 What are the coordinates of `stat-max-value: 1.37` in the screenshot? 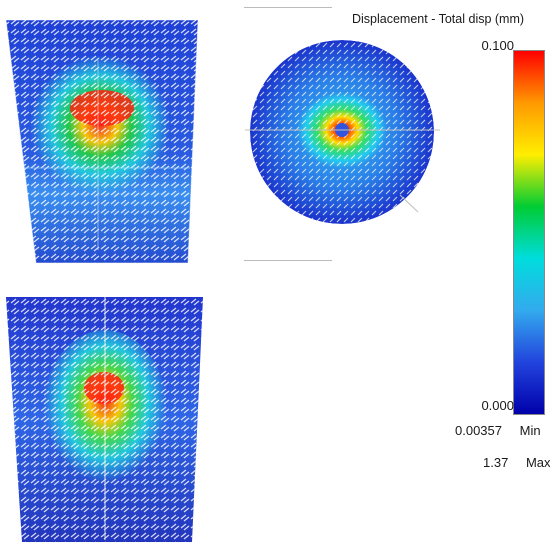 It's located at (496, 462).